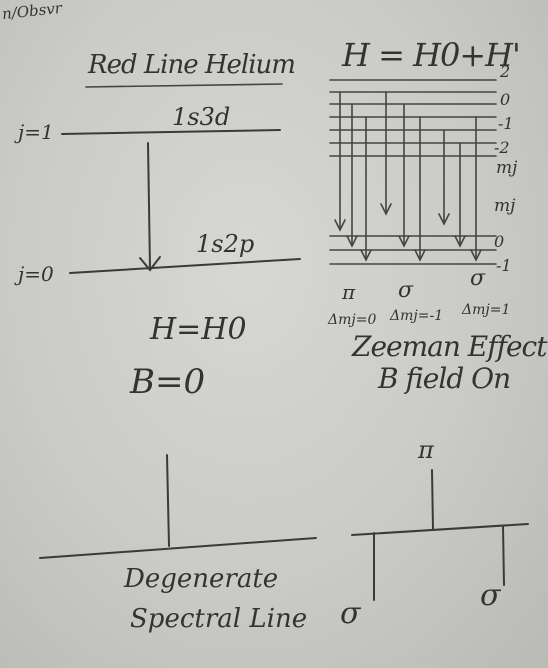 This screenshot has height=668, width=548. Describe the element at coordinates (499, 241) in the screenshot. I see `lower-m-label: 0` at that location.